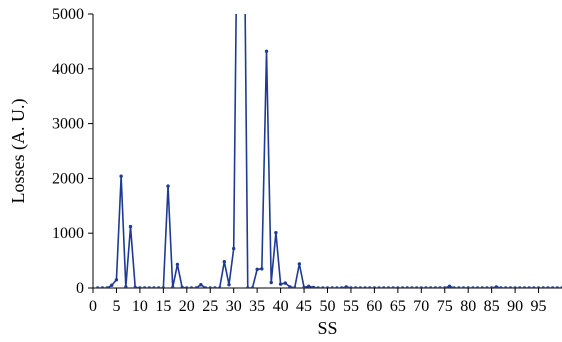  I want to click on x-tick-label: 80, so click(468, 306).